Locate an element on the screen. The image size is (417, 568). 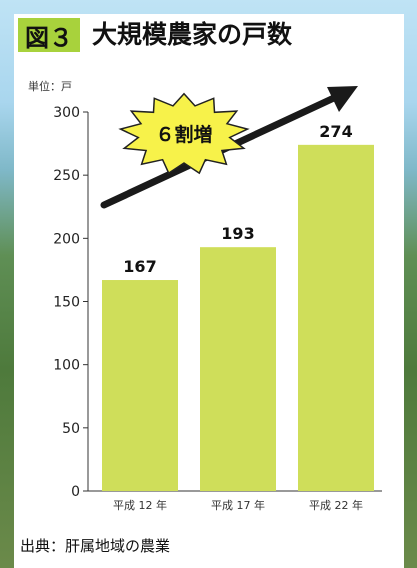
bar-value-label: 193 is located at coordinates (237, 233).